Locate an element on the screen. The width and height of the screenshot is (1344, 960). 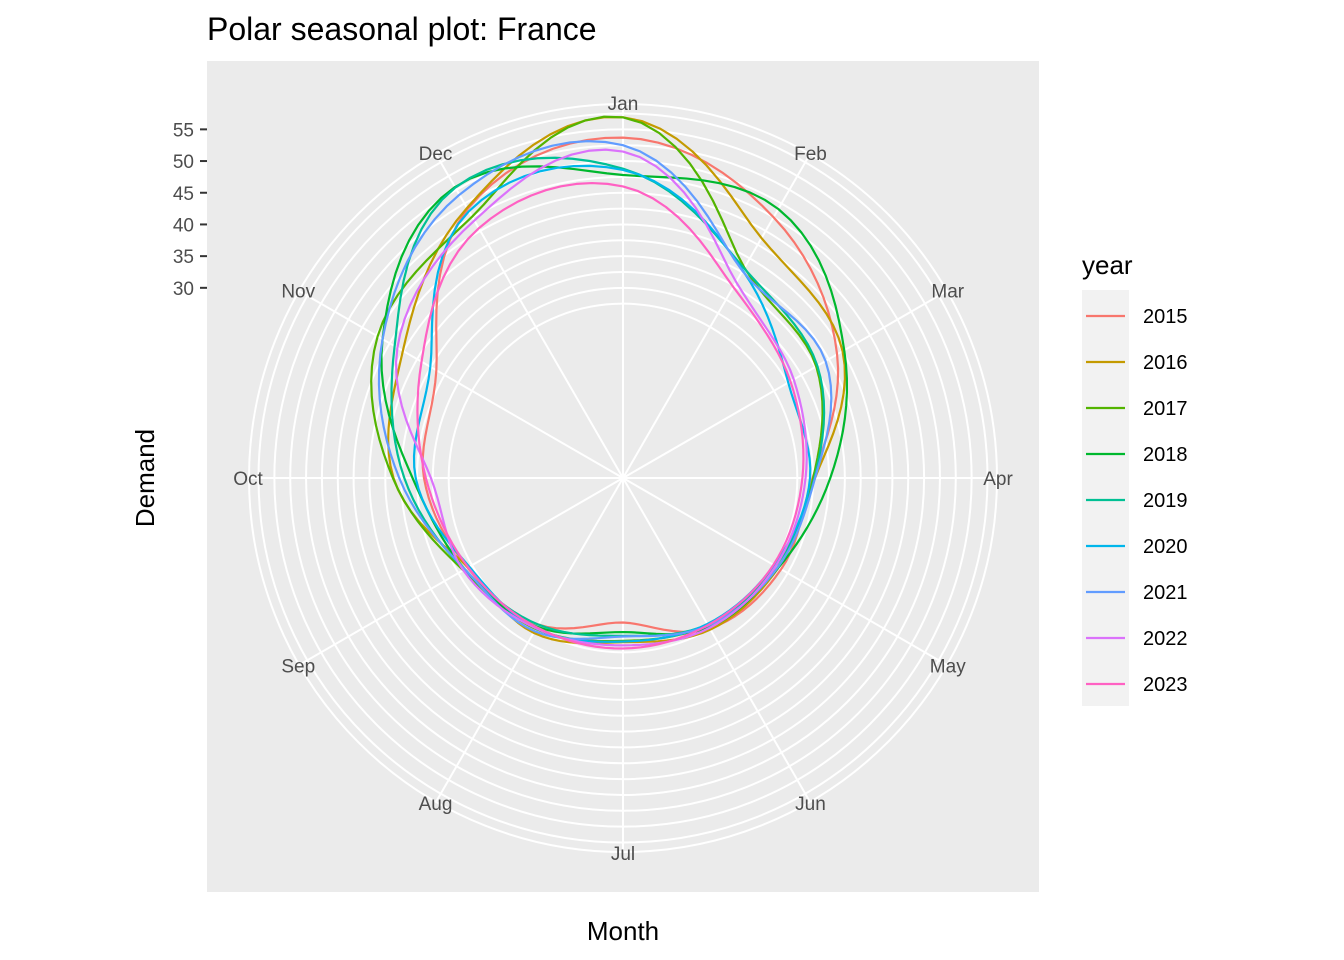
chart-title: Polar seasonal plot: France is located at coordinates (402, 29).